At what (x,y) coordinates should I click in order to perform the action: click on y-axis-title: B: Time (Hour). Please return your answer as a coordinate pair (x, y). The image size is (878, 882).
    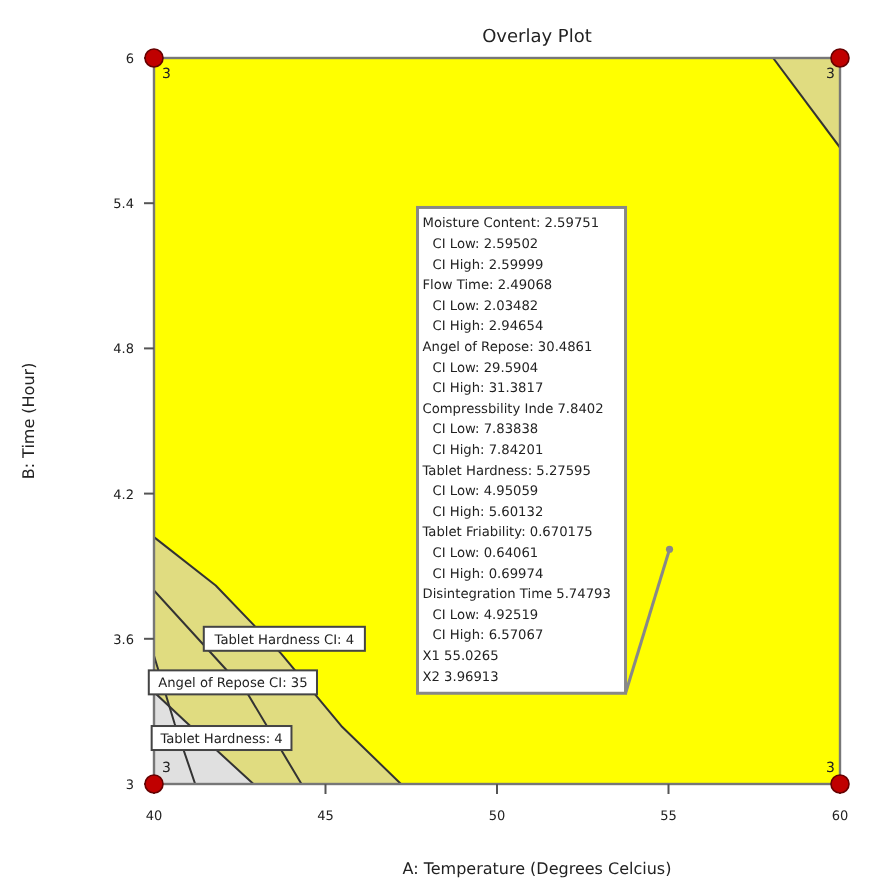
    Looking at the image, I should click on (29, 421).